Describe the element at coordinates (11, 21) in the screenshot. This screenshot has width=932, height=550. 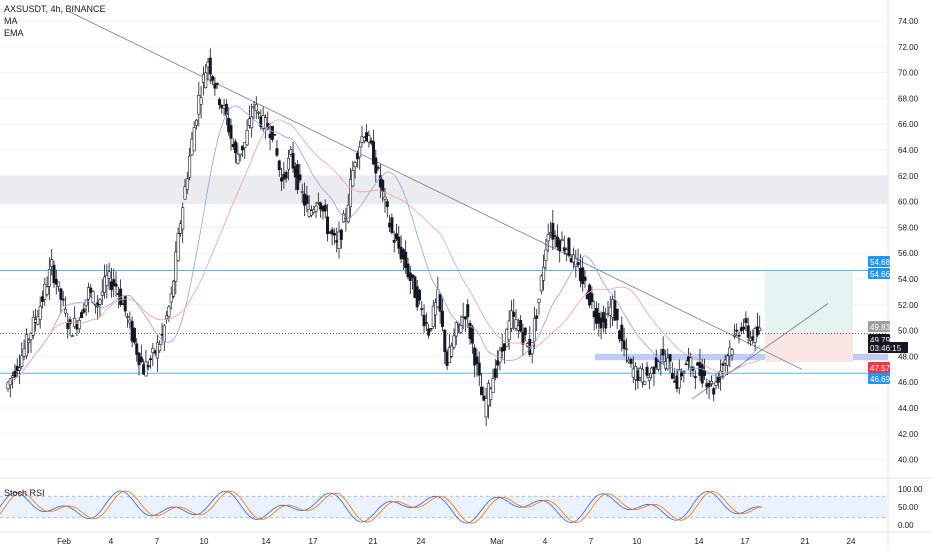
I see `ma-indicator-label: MA` at that location.